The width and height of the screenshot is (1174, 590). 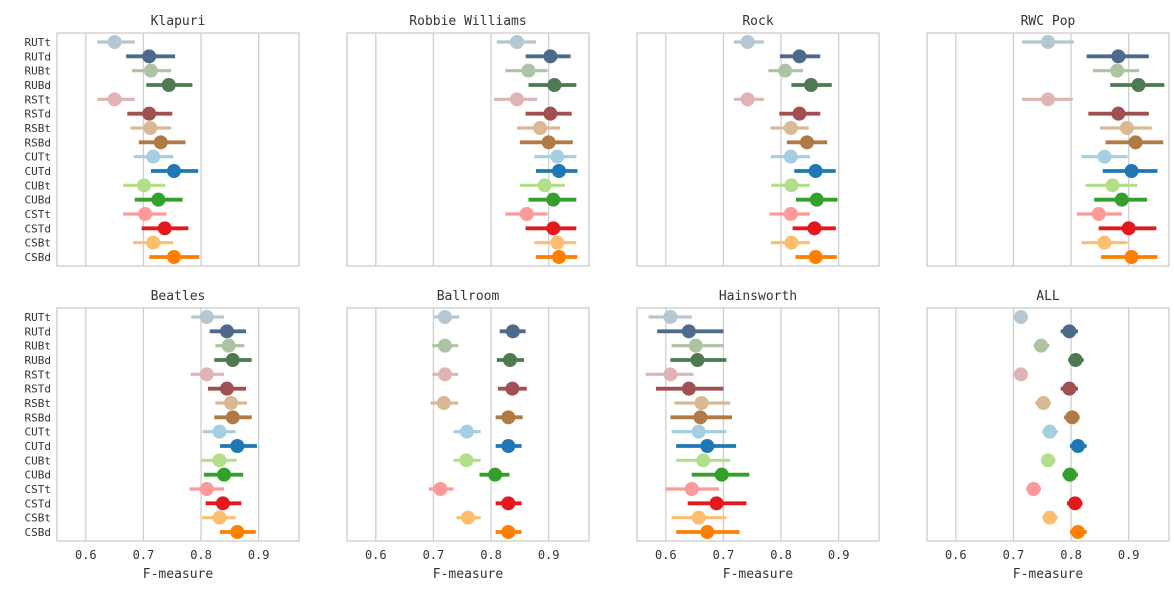 What do you see at coordinates (1048, 435) in the screenshot?
I see `chart-7-panel: ALL 0.6 0.7 0.8 0.9 F-measure` at bounding box center [1048, 435].